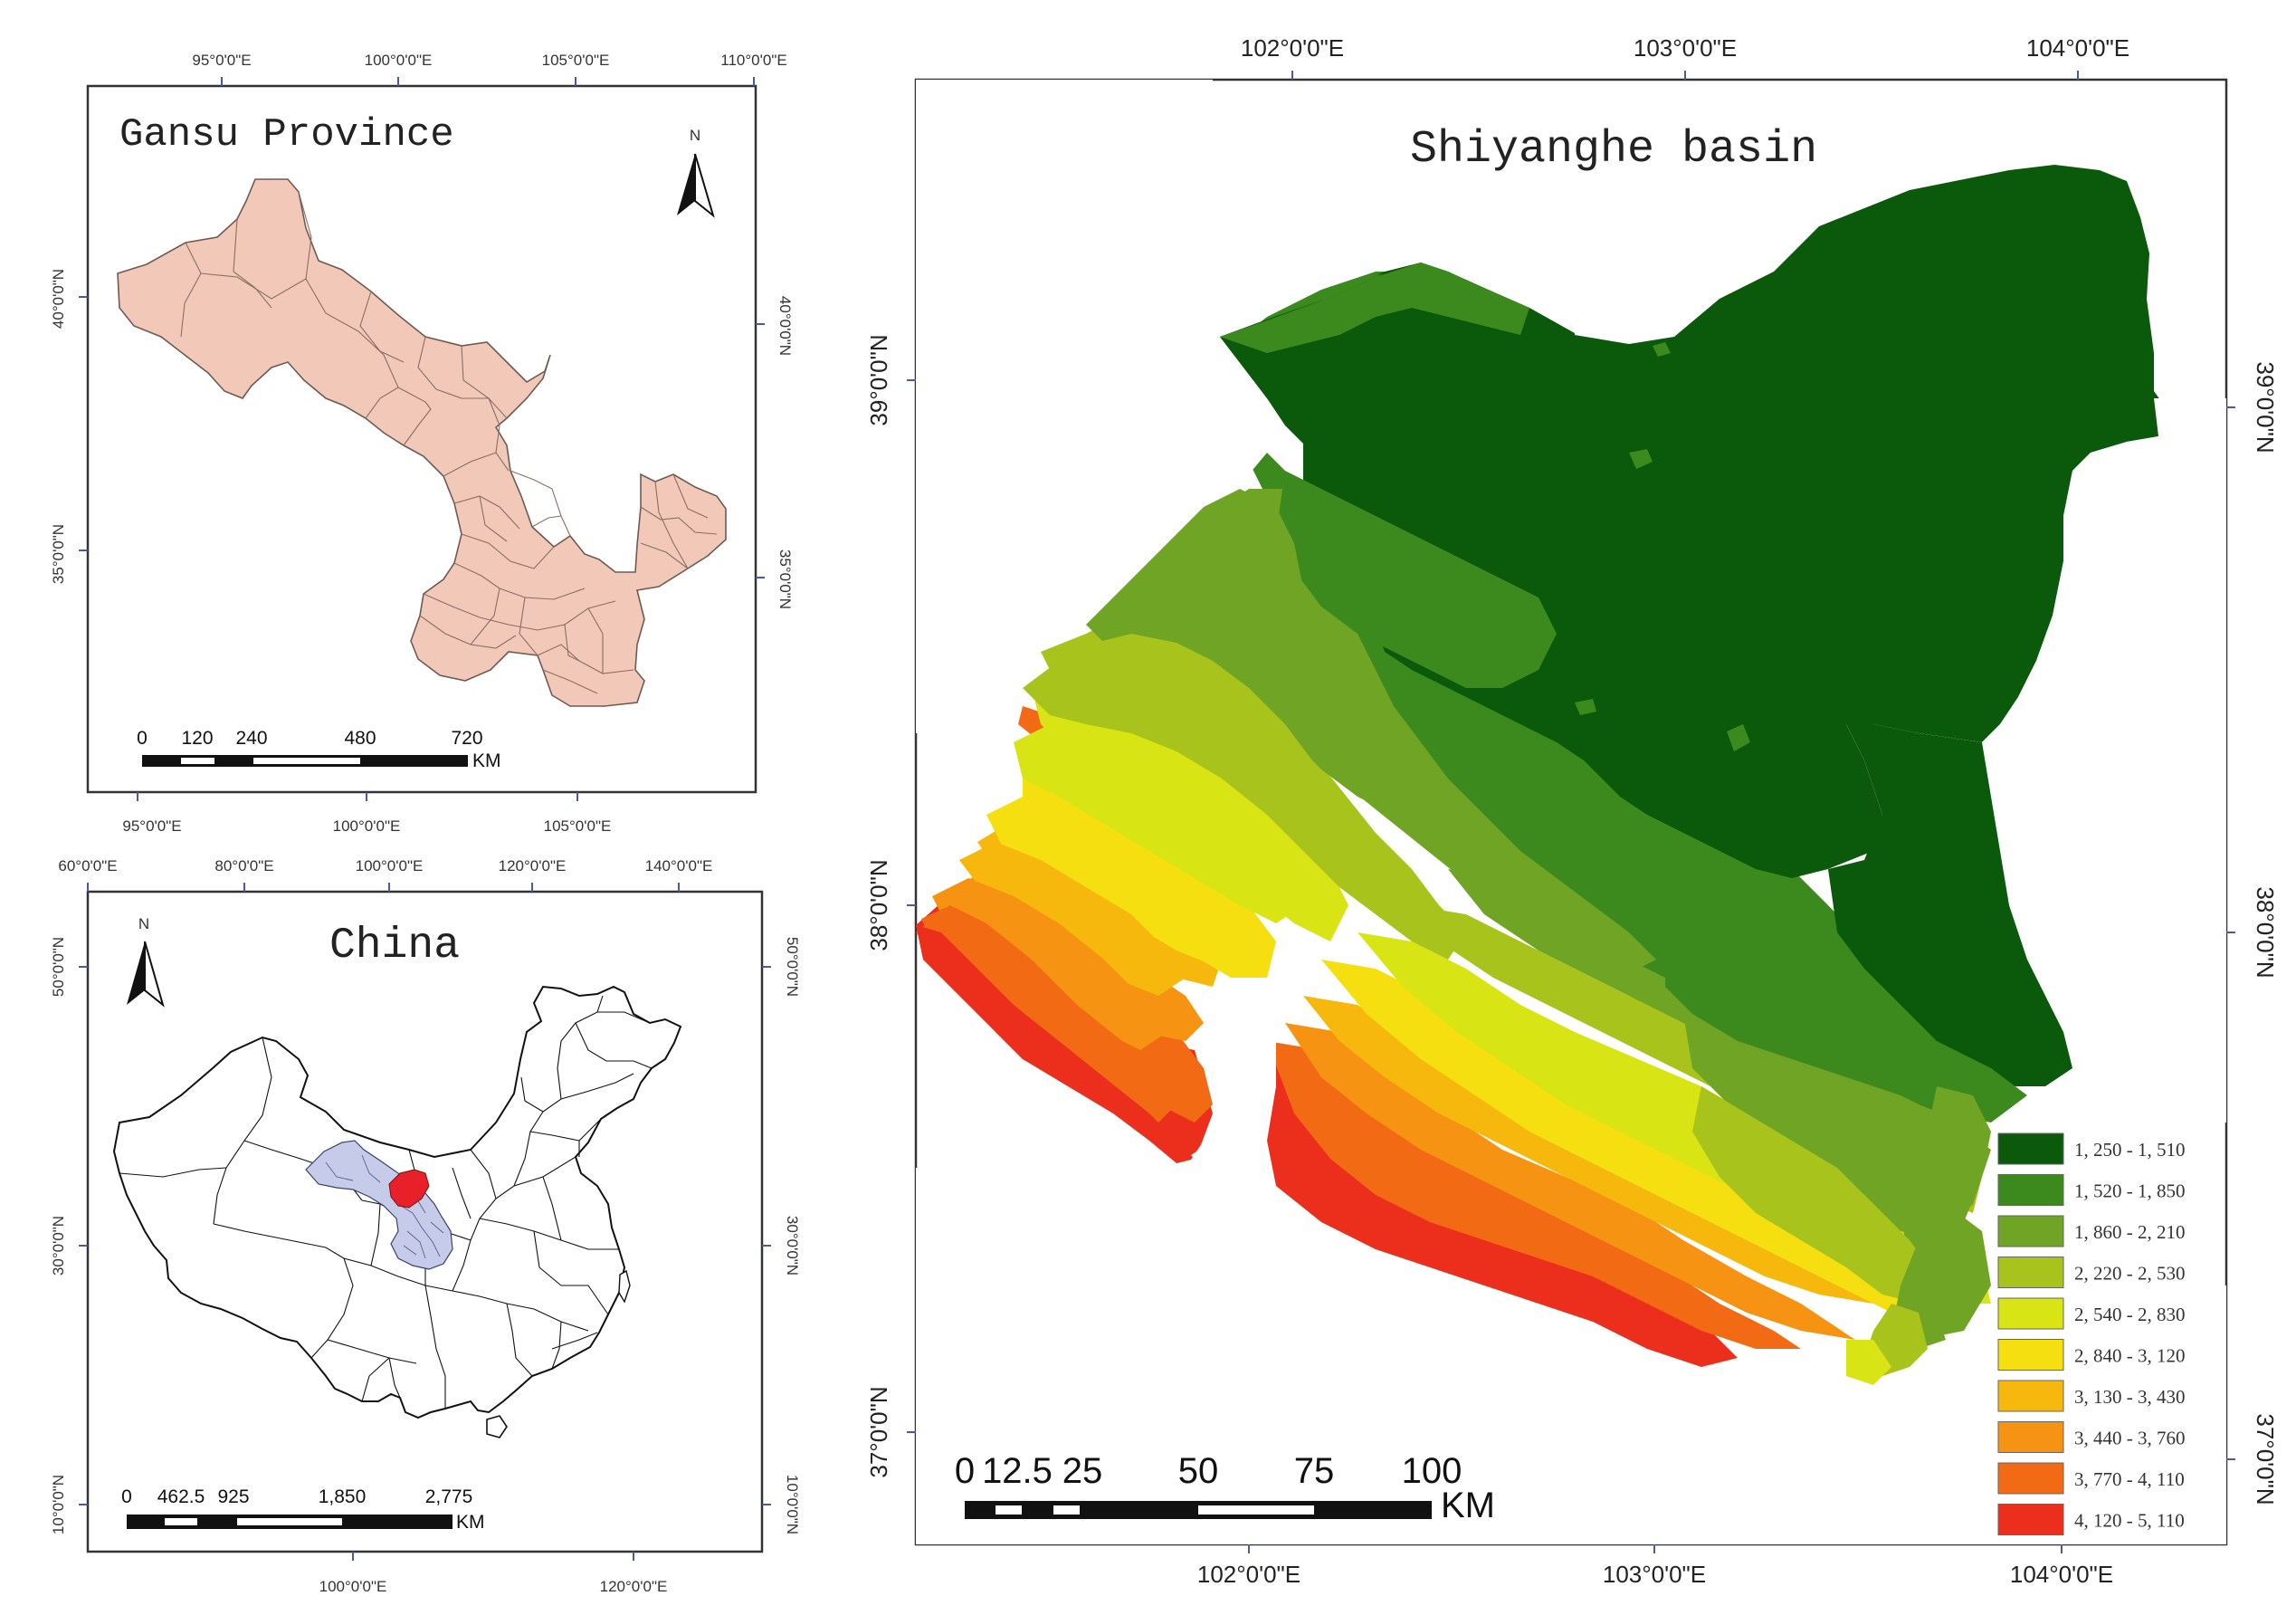 Image resolution: width=2296 pixels, height=1615 pixels. Describe the element at coordinates (793, 1504) in the screenshot. I see `china-right-tick-2: 10°0'0"N` at that location.